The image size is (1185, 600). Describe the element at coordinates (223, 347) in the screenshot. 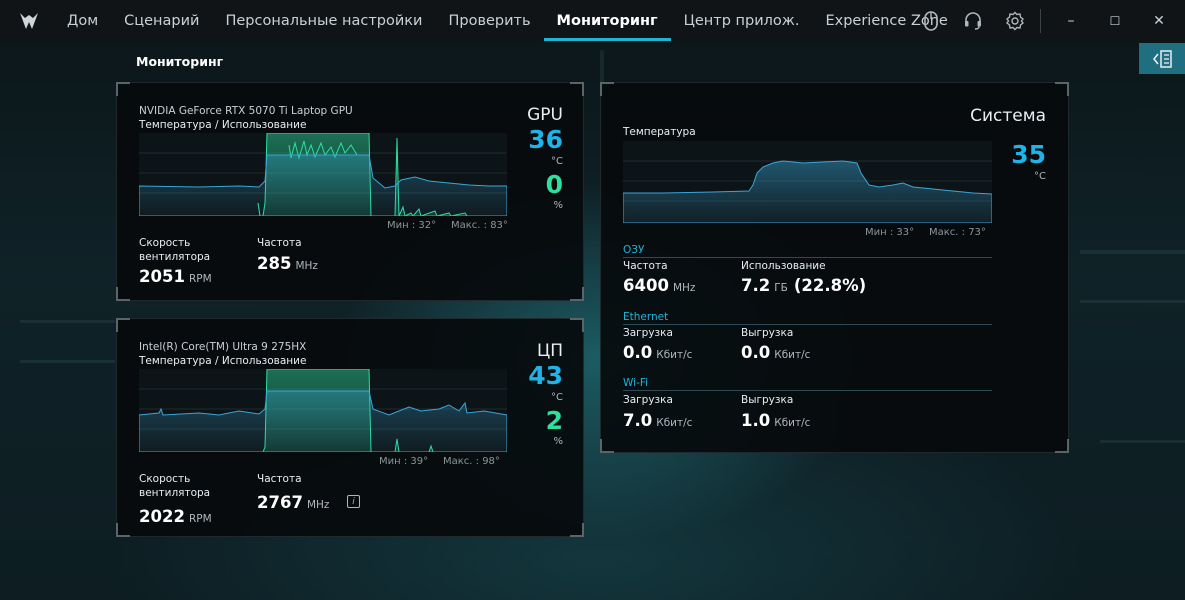

I see `cpu-name: Intel(R) Core(TM) Ultra 9 275HX` at that location.